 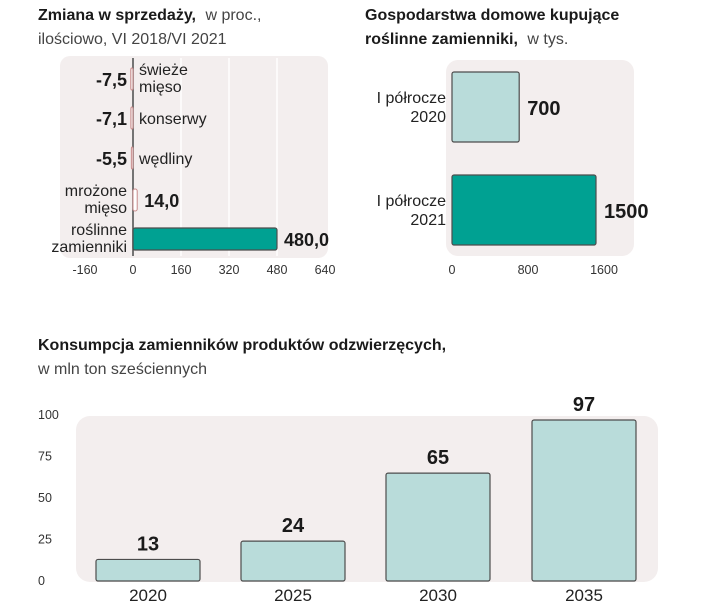 What do you see at coordinates (438, 458) in the screenshot?
I see `value-label: 65` at bounding box center [438, 458].